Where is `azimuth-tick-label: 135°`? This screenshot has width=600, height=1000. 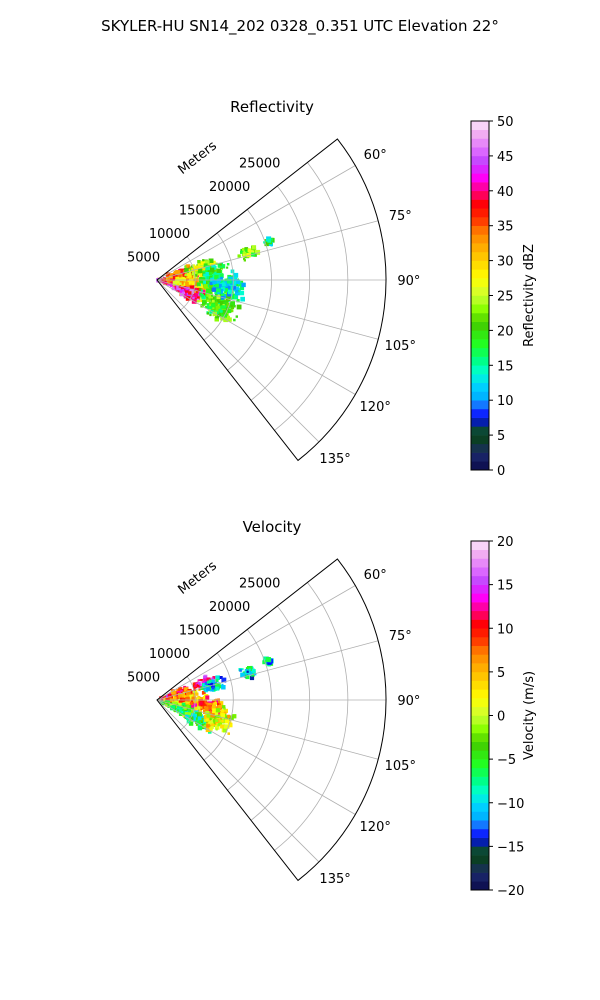
azimuth-tick-label: 135° is located at coordinates (334, 459).